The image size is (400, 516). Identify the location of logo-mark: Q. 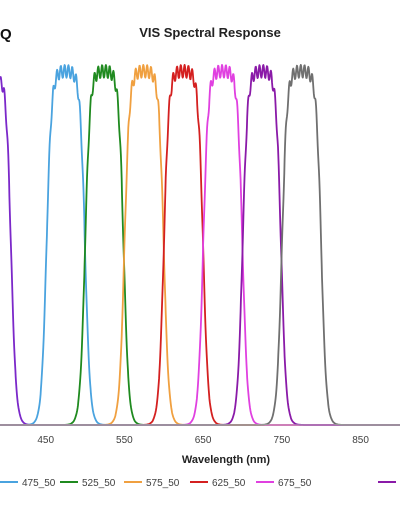
(6, 34).